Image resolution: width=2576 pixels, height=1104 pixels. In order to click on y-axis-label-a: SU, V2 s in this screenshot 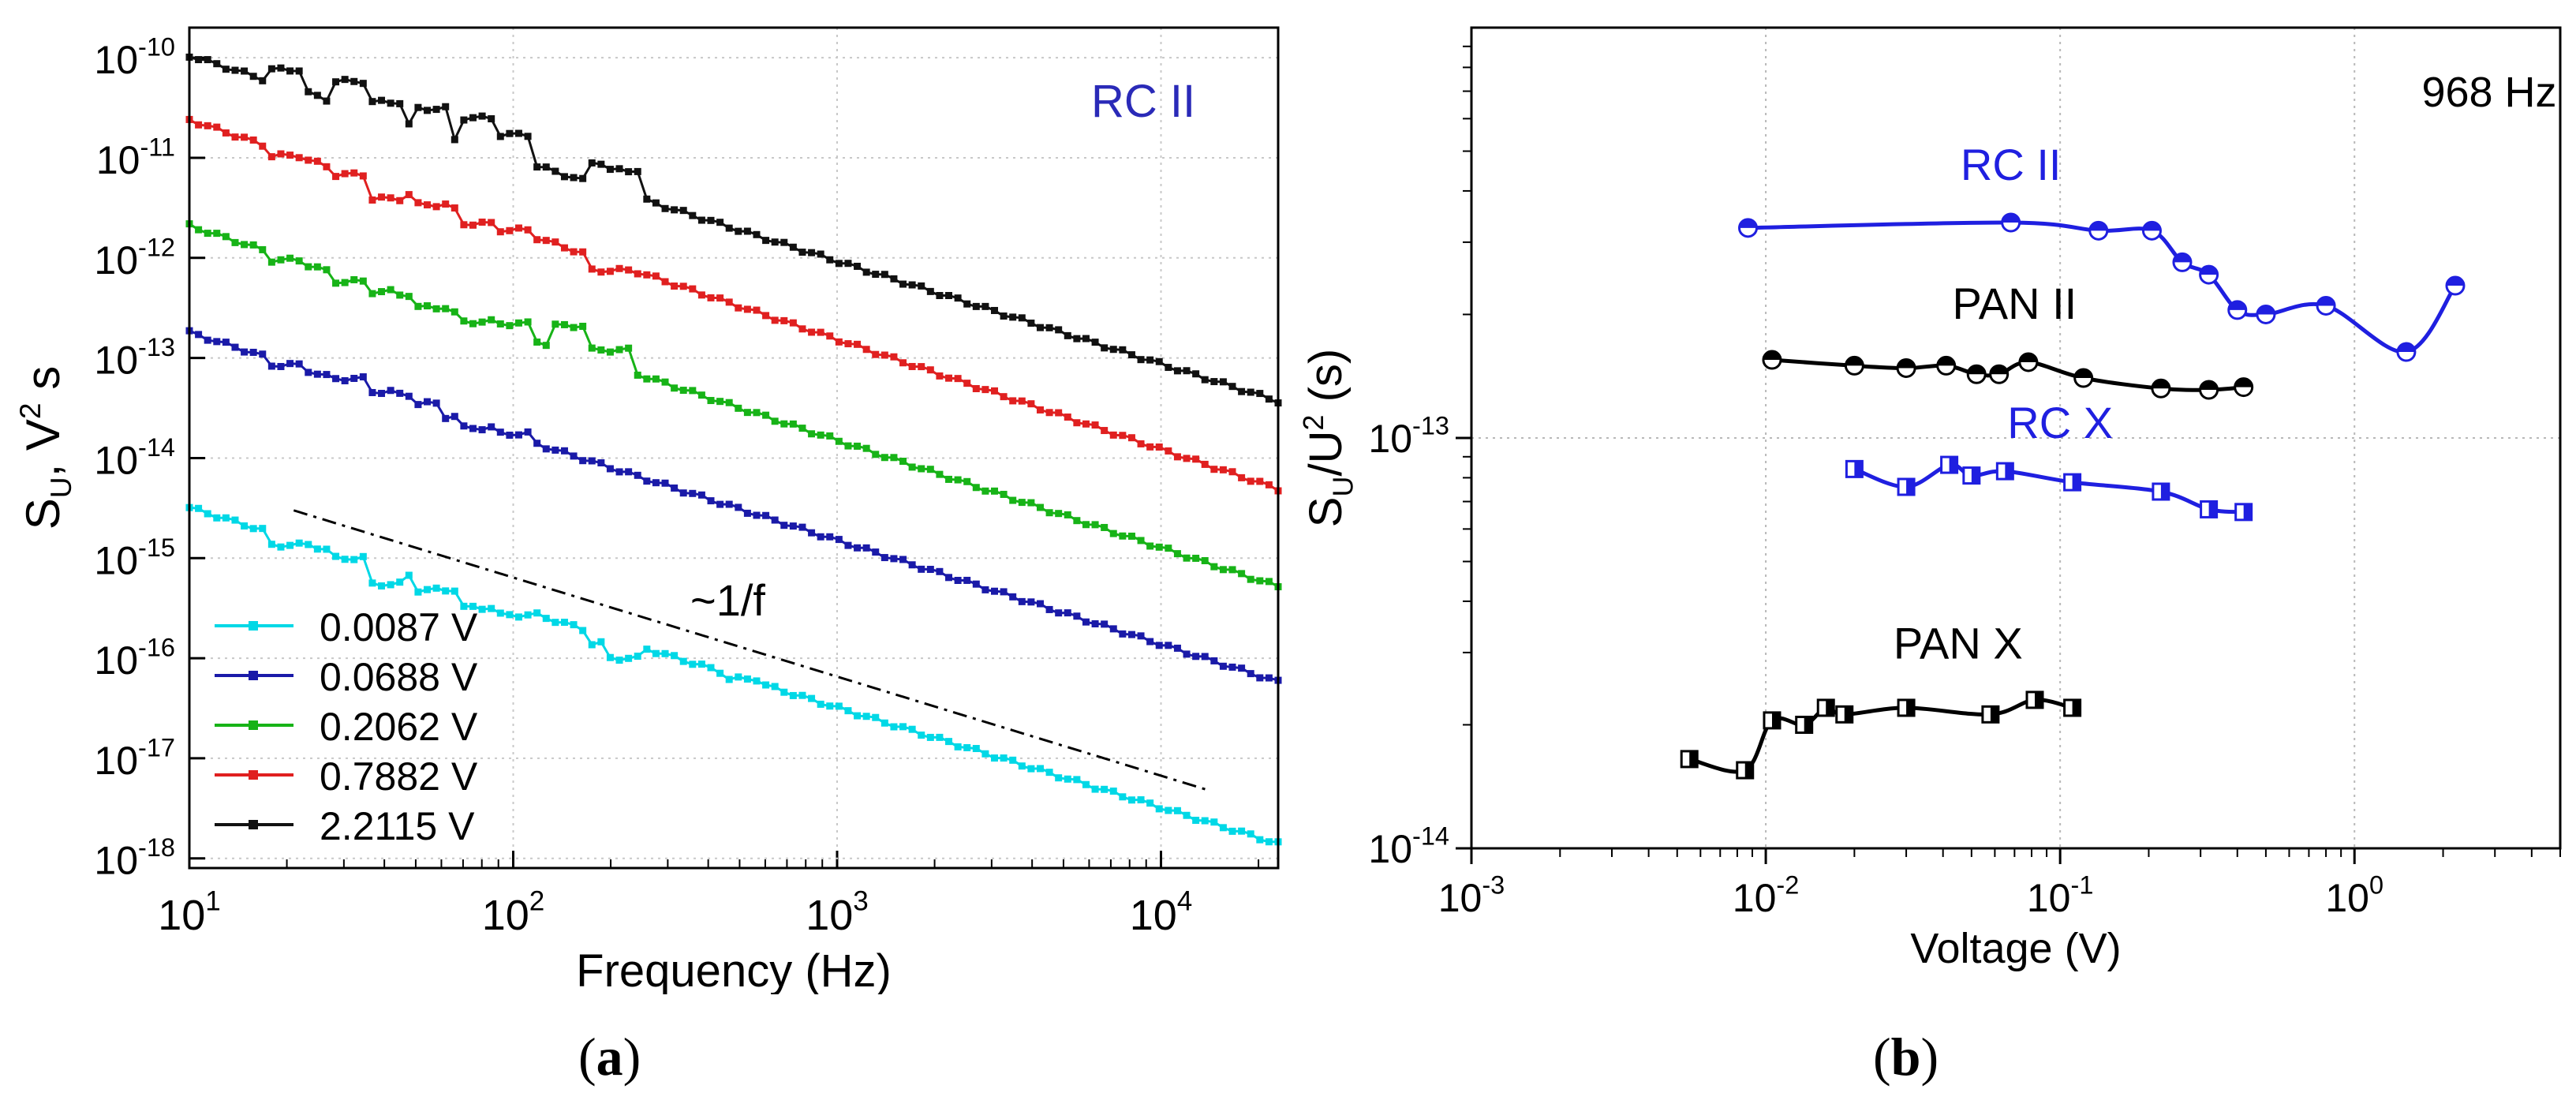, I will do `click(45, 448)`.